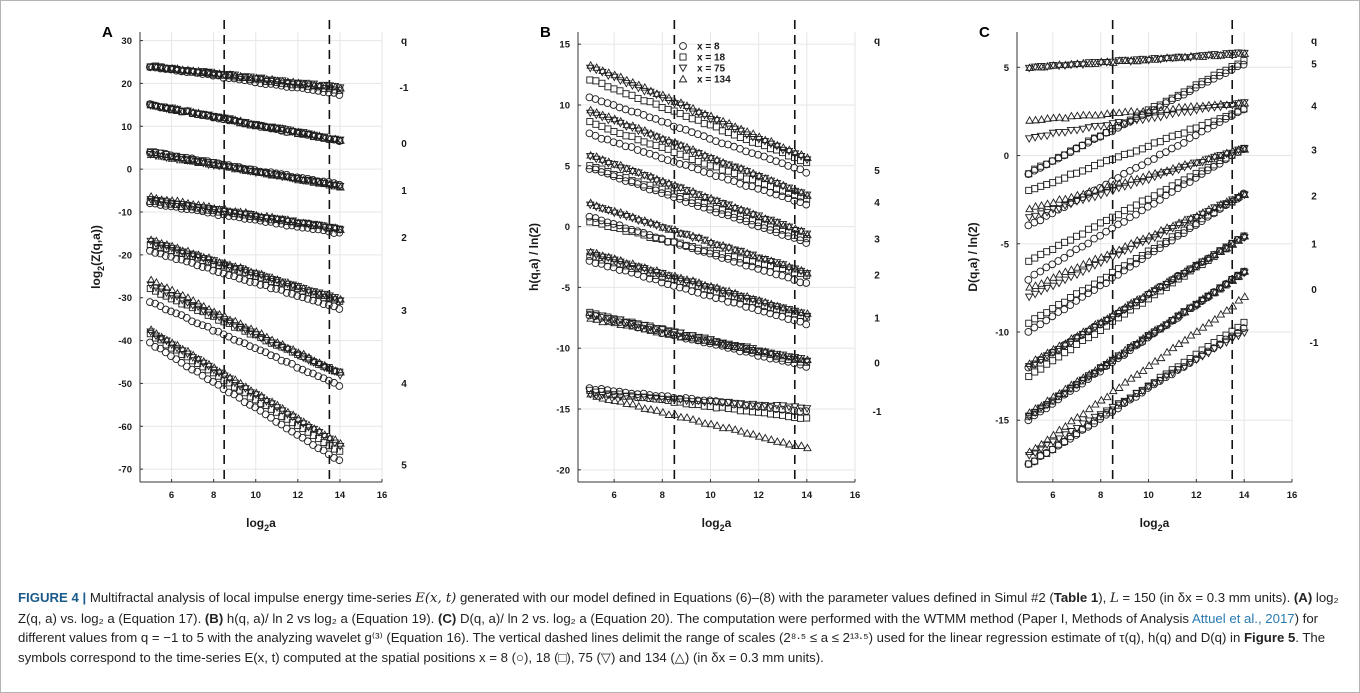  What do you see at coordinates (683, 57) in the screenshot?
I see `legend-marker-square` at bounding box center [683, 57].